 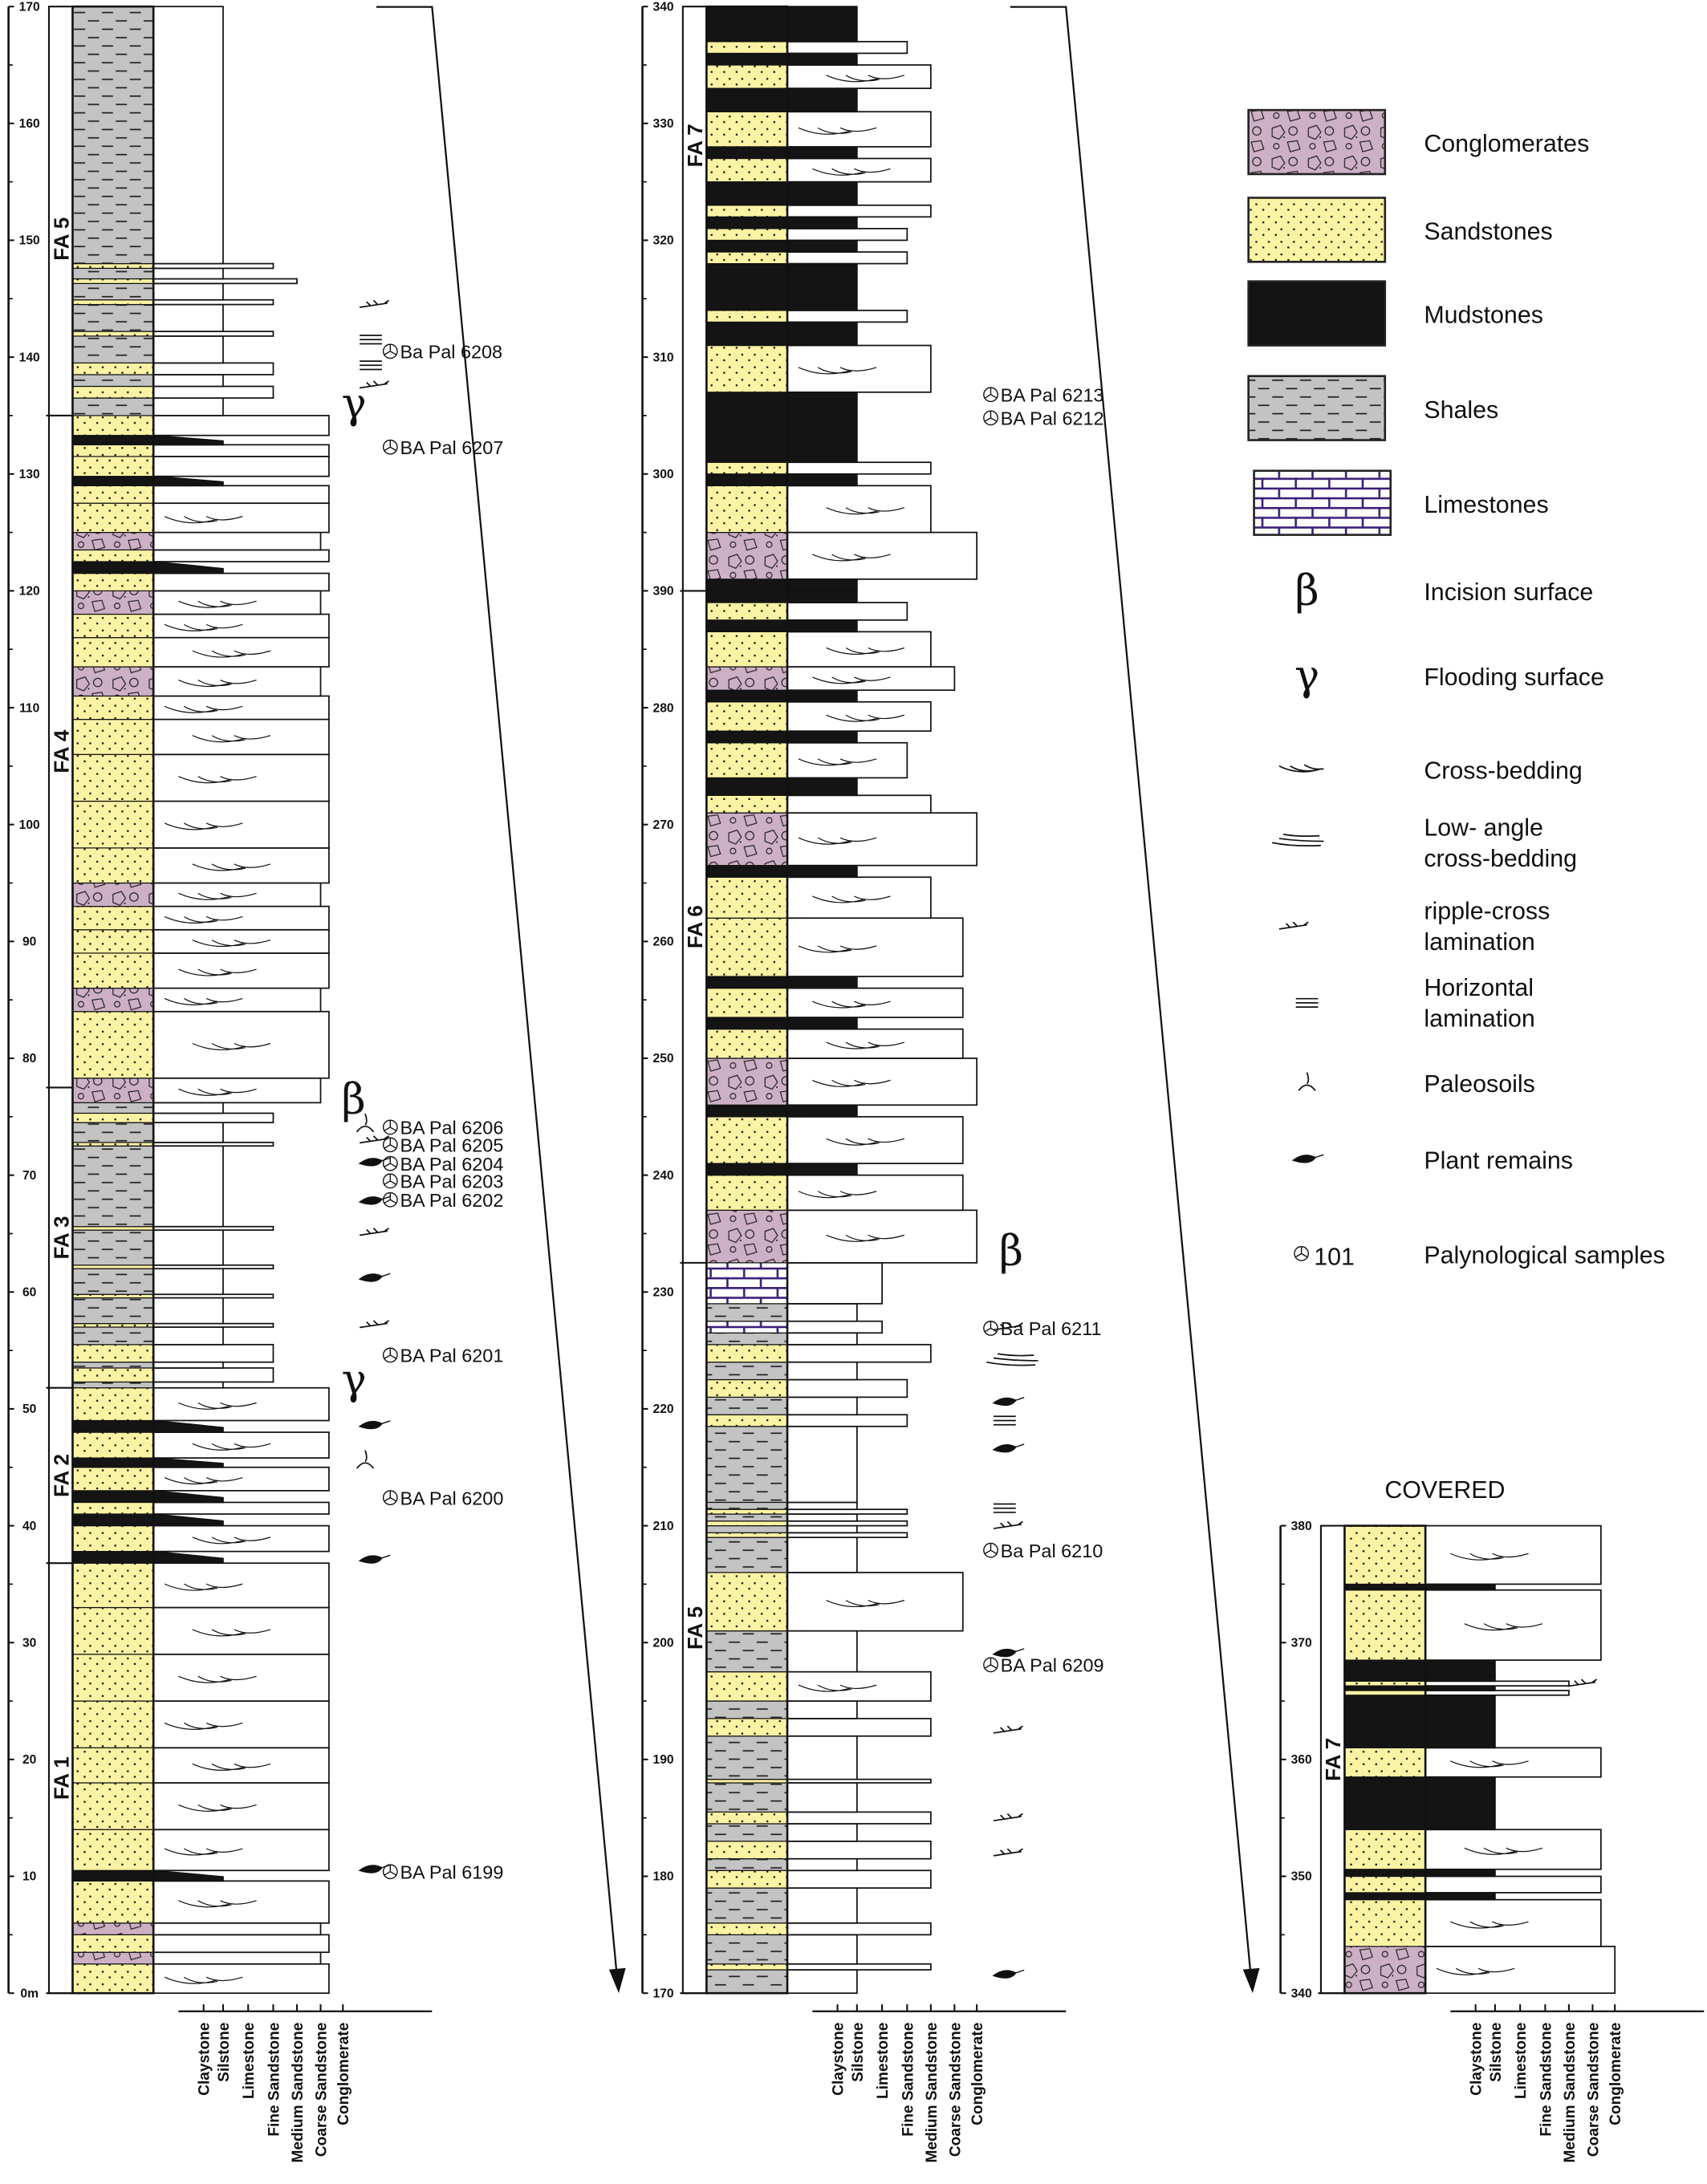 What do you see at coordinates (29, 1409) in the screenshot?
I see `depth-tick-label: 50` at bounding box center [29, 1409].